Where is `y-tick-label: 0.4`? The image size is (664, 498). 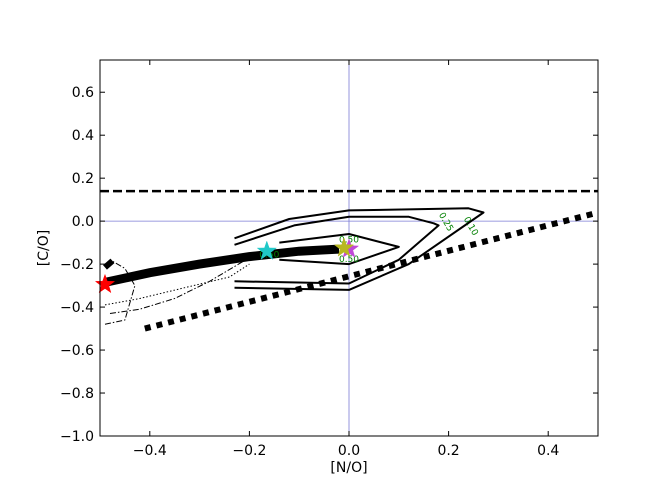 y-tick-label: 0.4 is located at coordinates (83, 136).